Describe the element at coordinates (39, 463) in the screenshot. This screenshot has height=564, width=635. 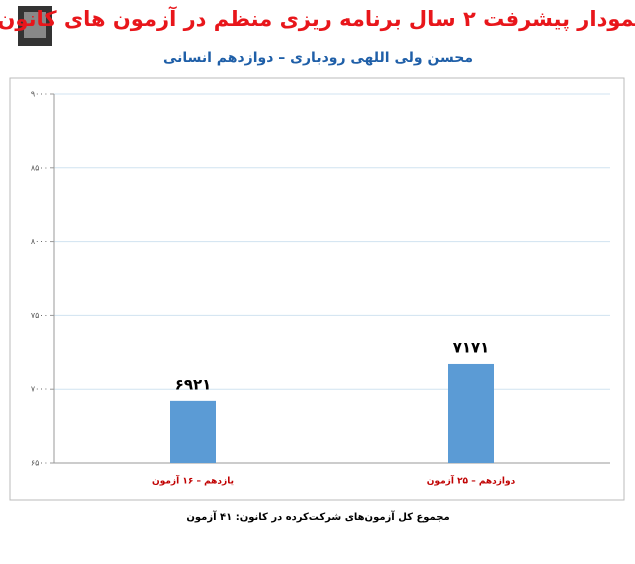
I see `y-tick-label: ۶۵۰۰` at that location.